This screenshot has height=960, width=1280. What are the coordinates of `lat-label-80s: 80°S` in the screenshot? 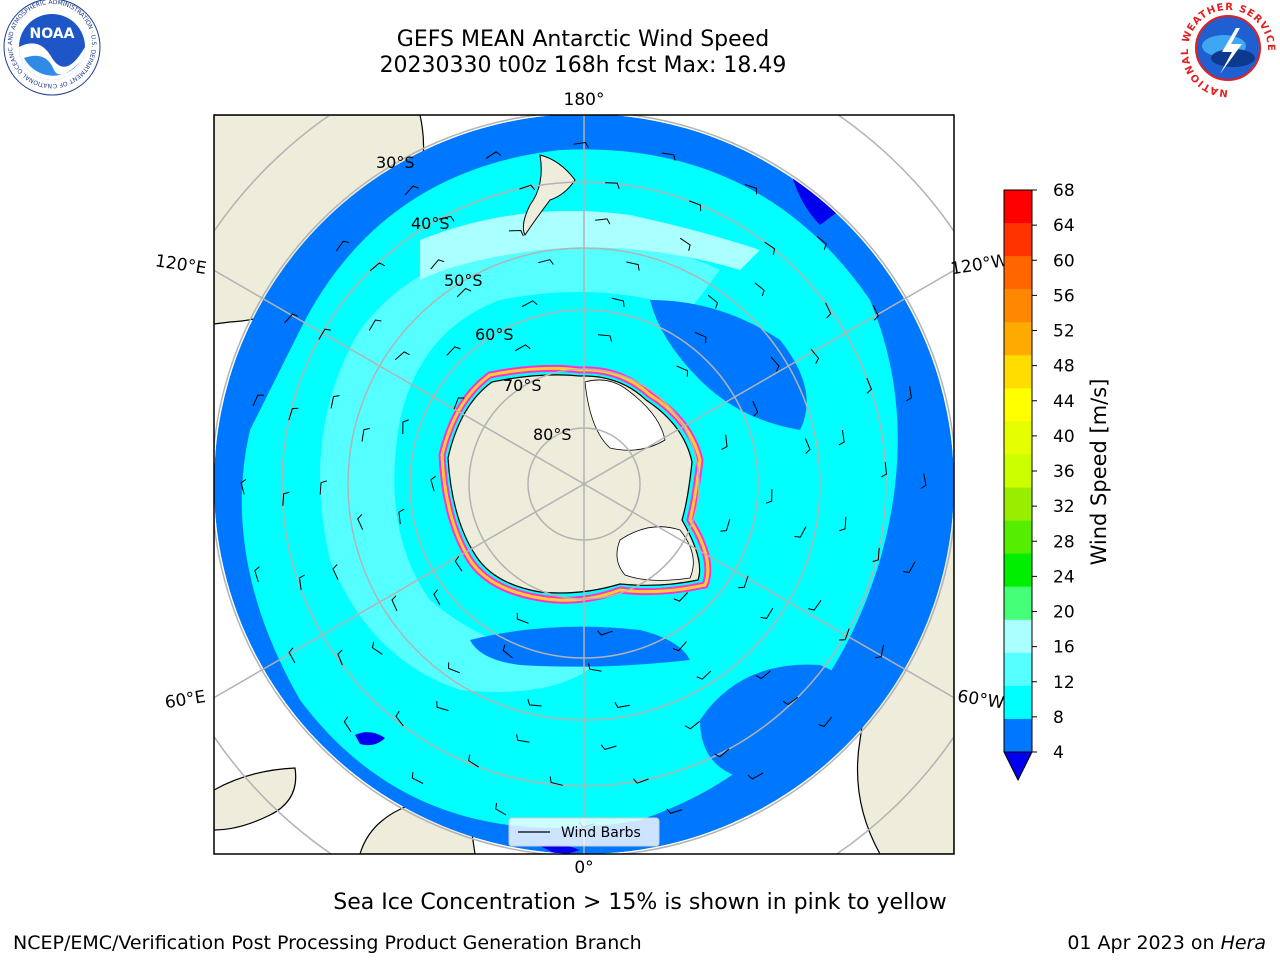 It's located at (552, 434).